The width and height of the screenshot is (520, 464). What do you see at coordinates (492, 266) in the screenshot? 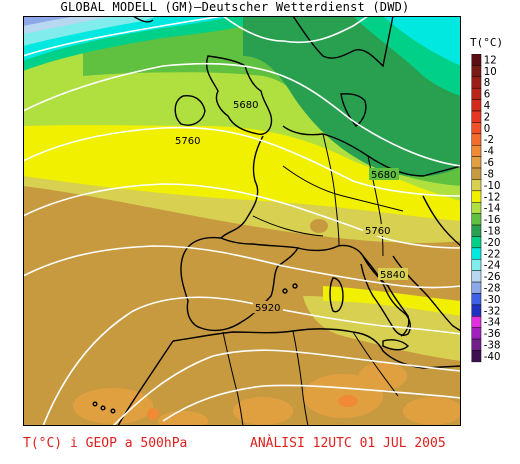
I see `legend-label: -24` at bounding box center [492, 266].